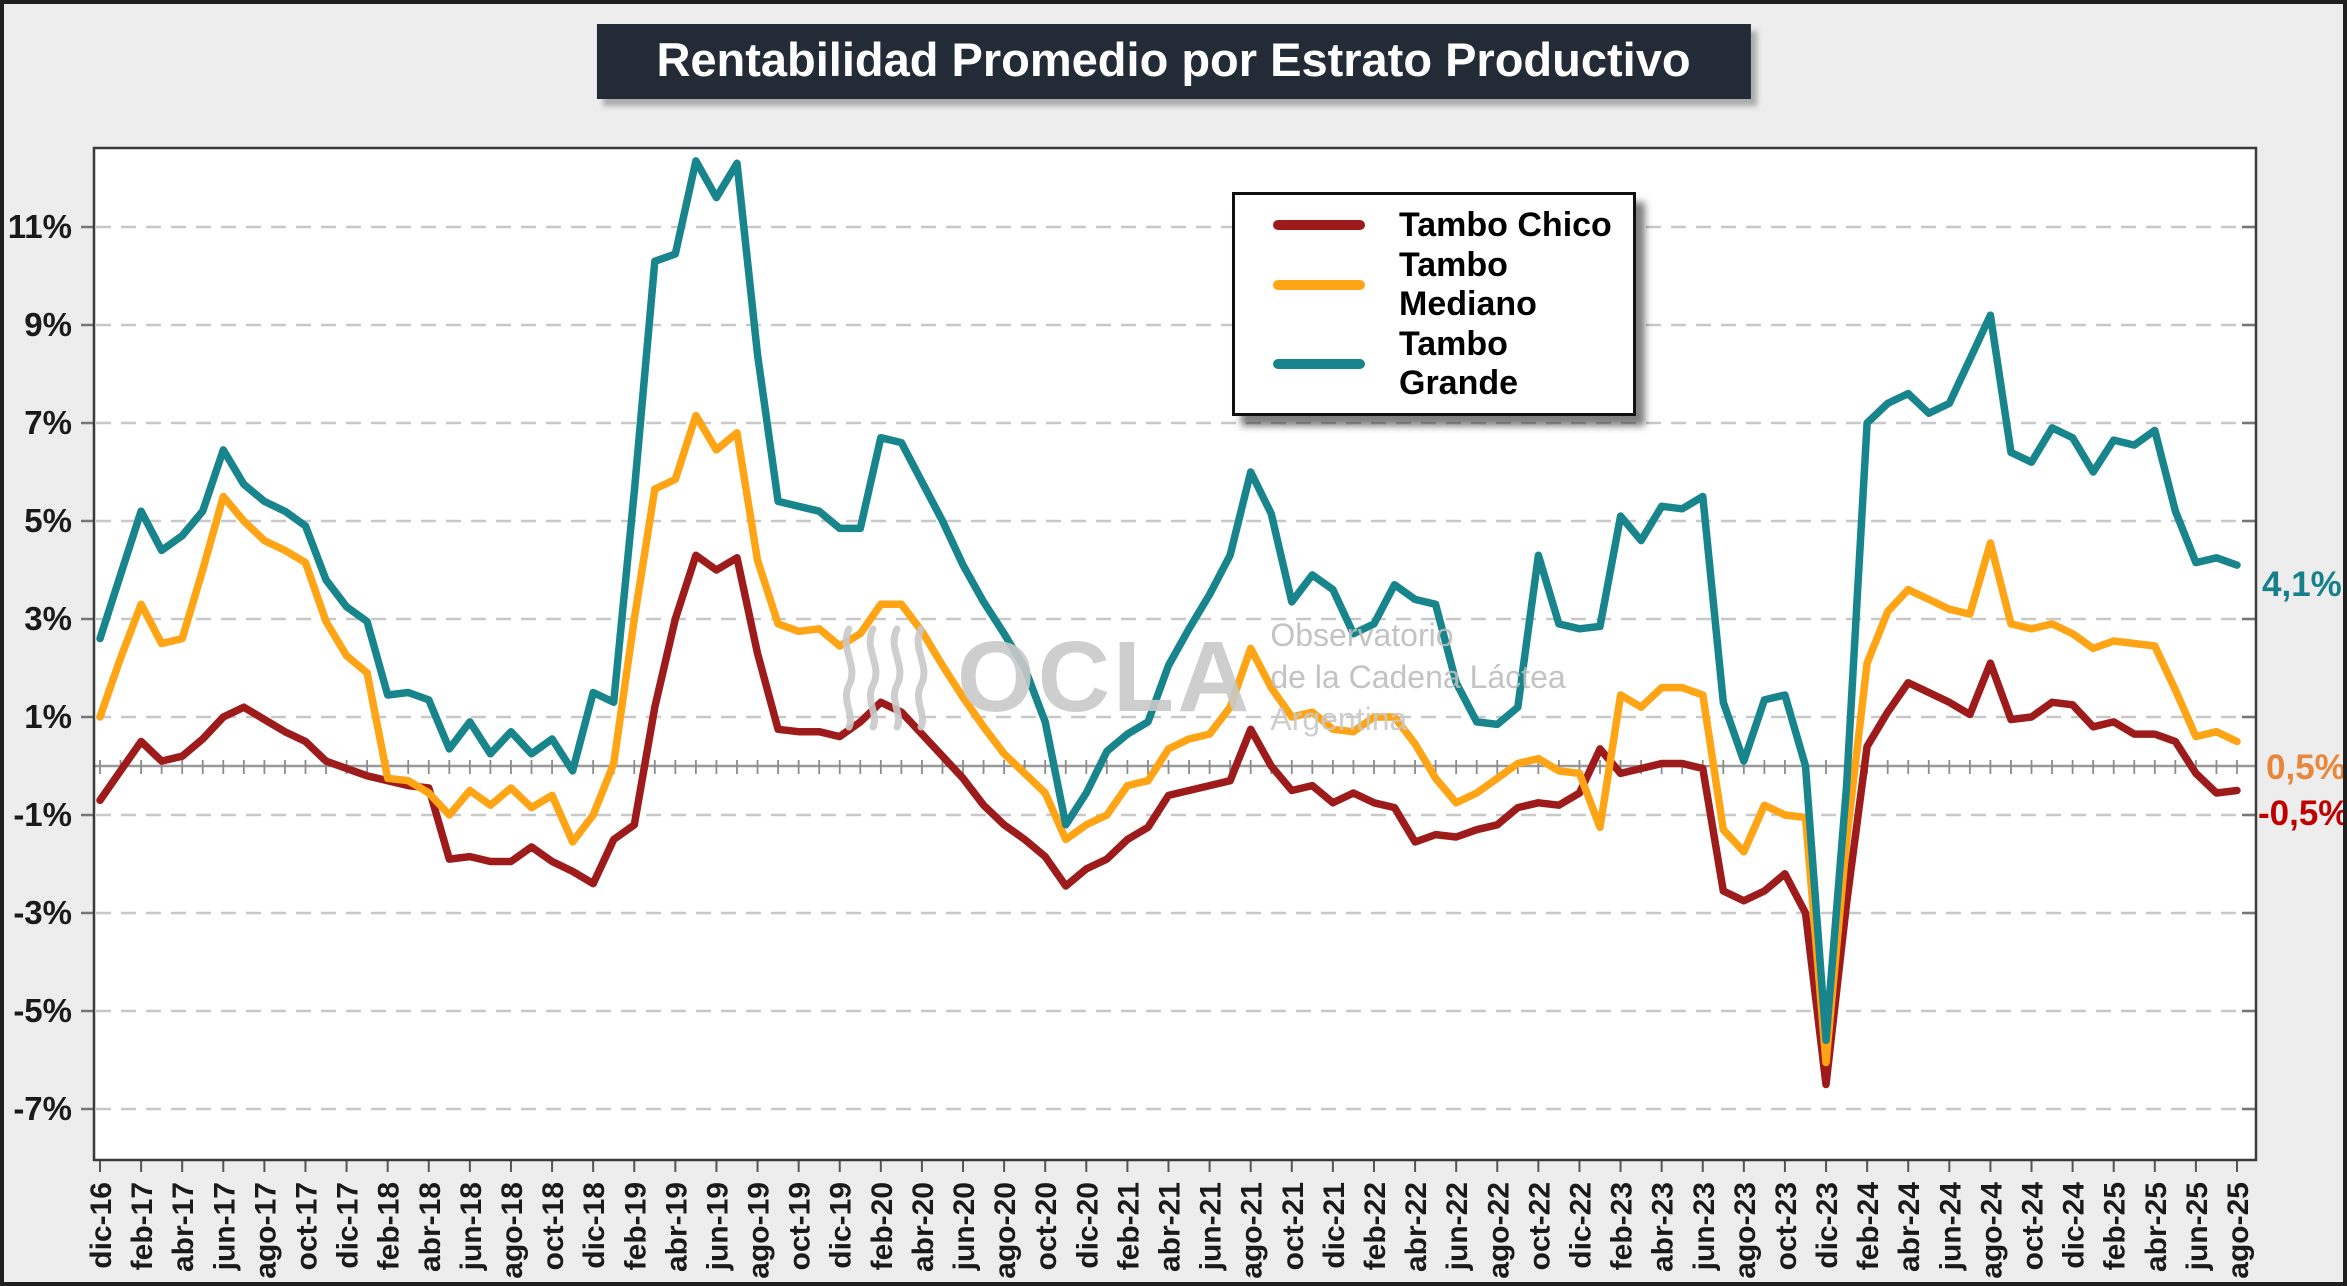 The image size is (2347, 1286). Describe the element at coordinates (1170, 1227) in the screenshot. I see `x-axis-tick-label: abr-21` at that location.